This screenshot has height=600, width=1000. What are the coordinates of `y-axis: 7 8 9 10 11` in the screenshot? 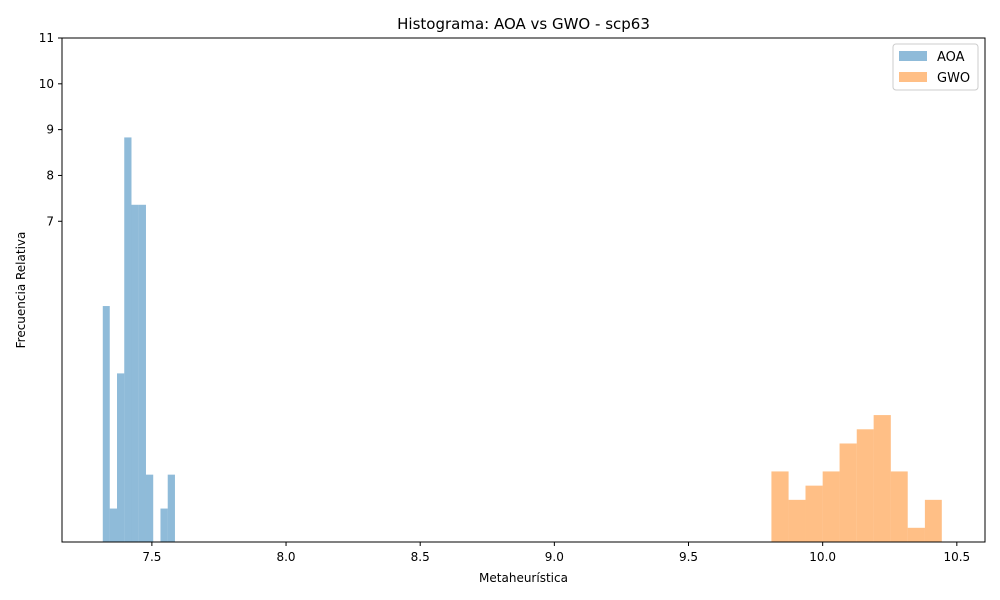 It's located at (50, 129).